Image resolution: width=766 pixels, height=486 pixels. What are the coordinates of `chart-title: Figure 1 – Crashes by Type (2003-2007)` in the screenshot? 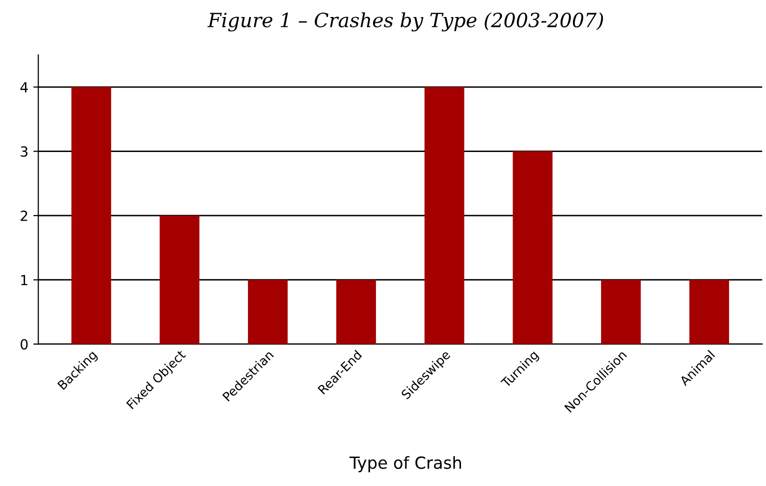 It's located at (405, 22).